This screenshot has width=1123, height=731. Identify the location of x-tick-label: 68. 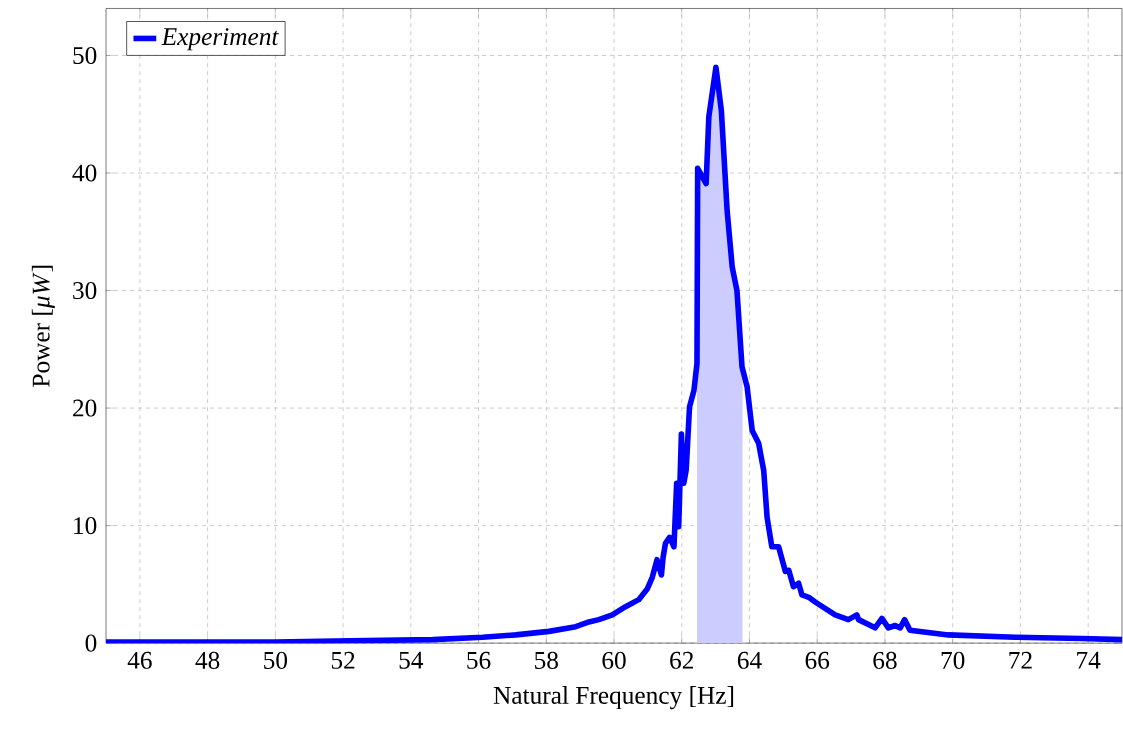
(885, 660).